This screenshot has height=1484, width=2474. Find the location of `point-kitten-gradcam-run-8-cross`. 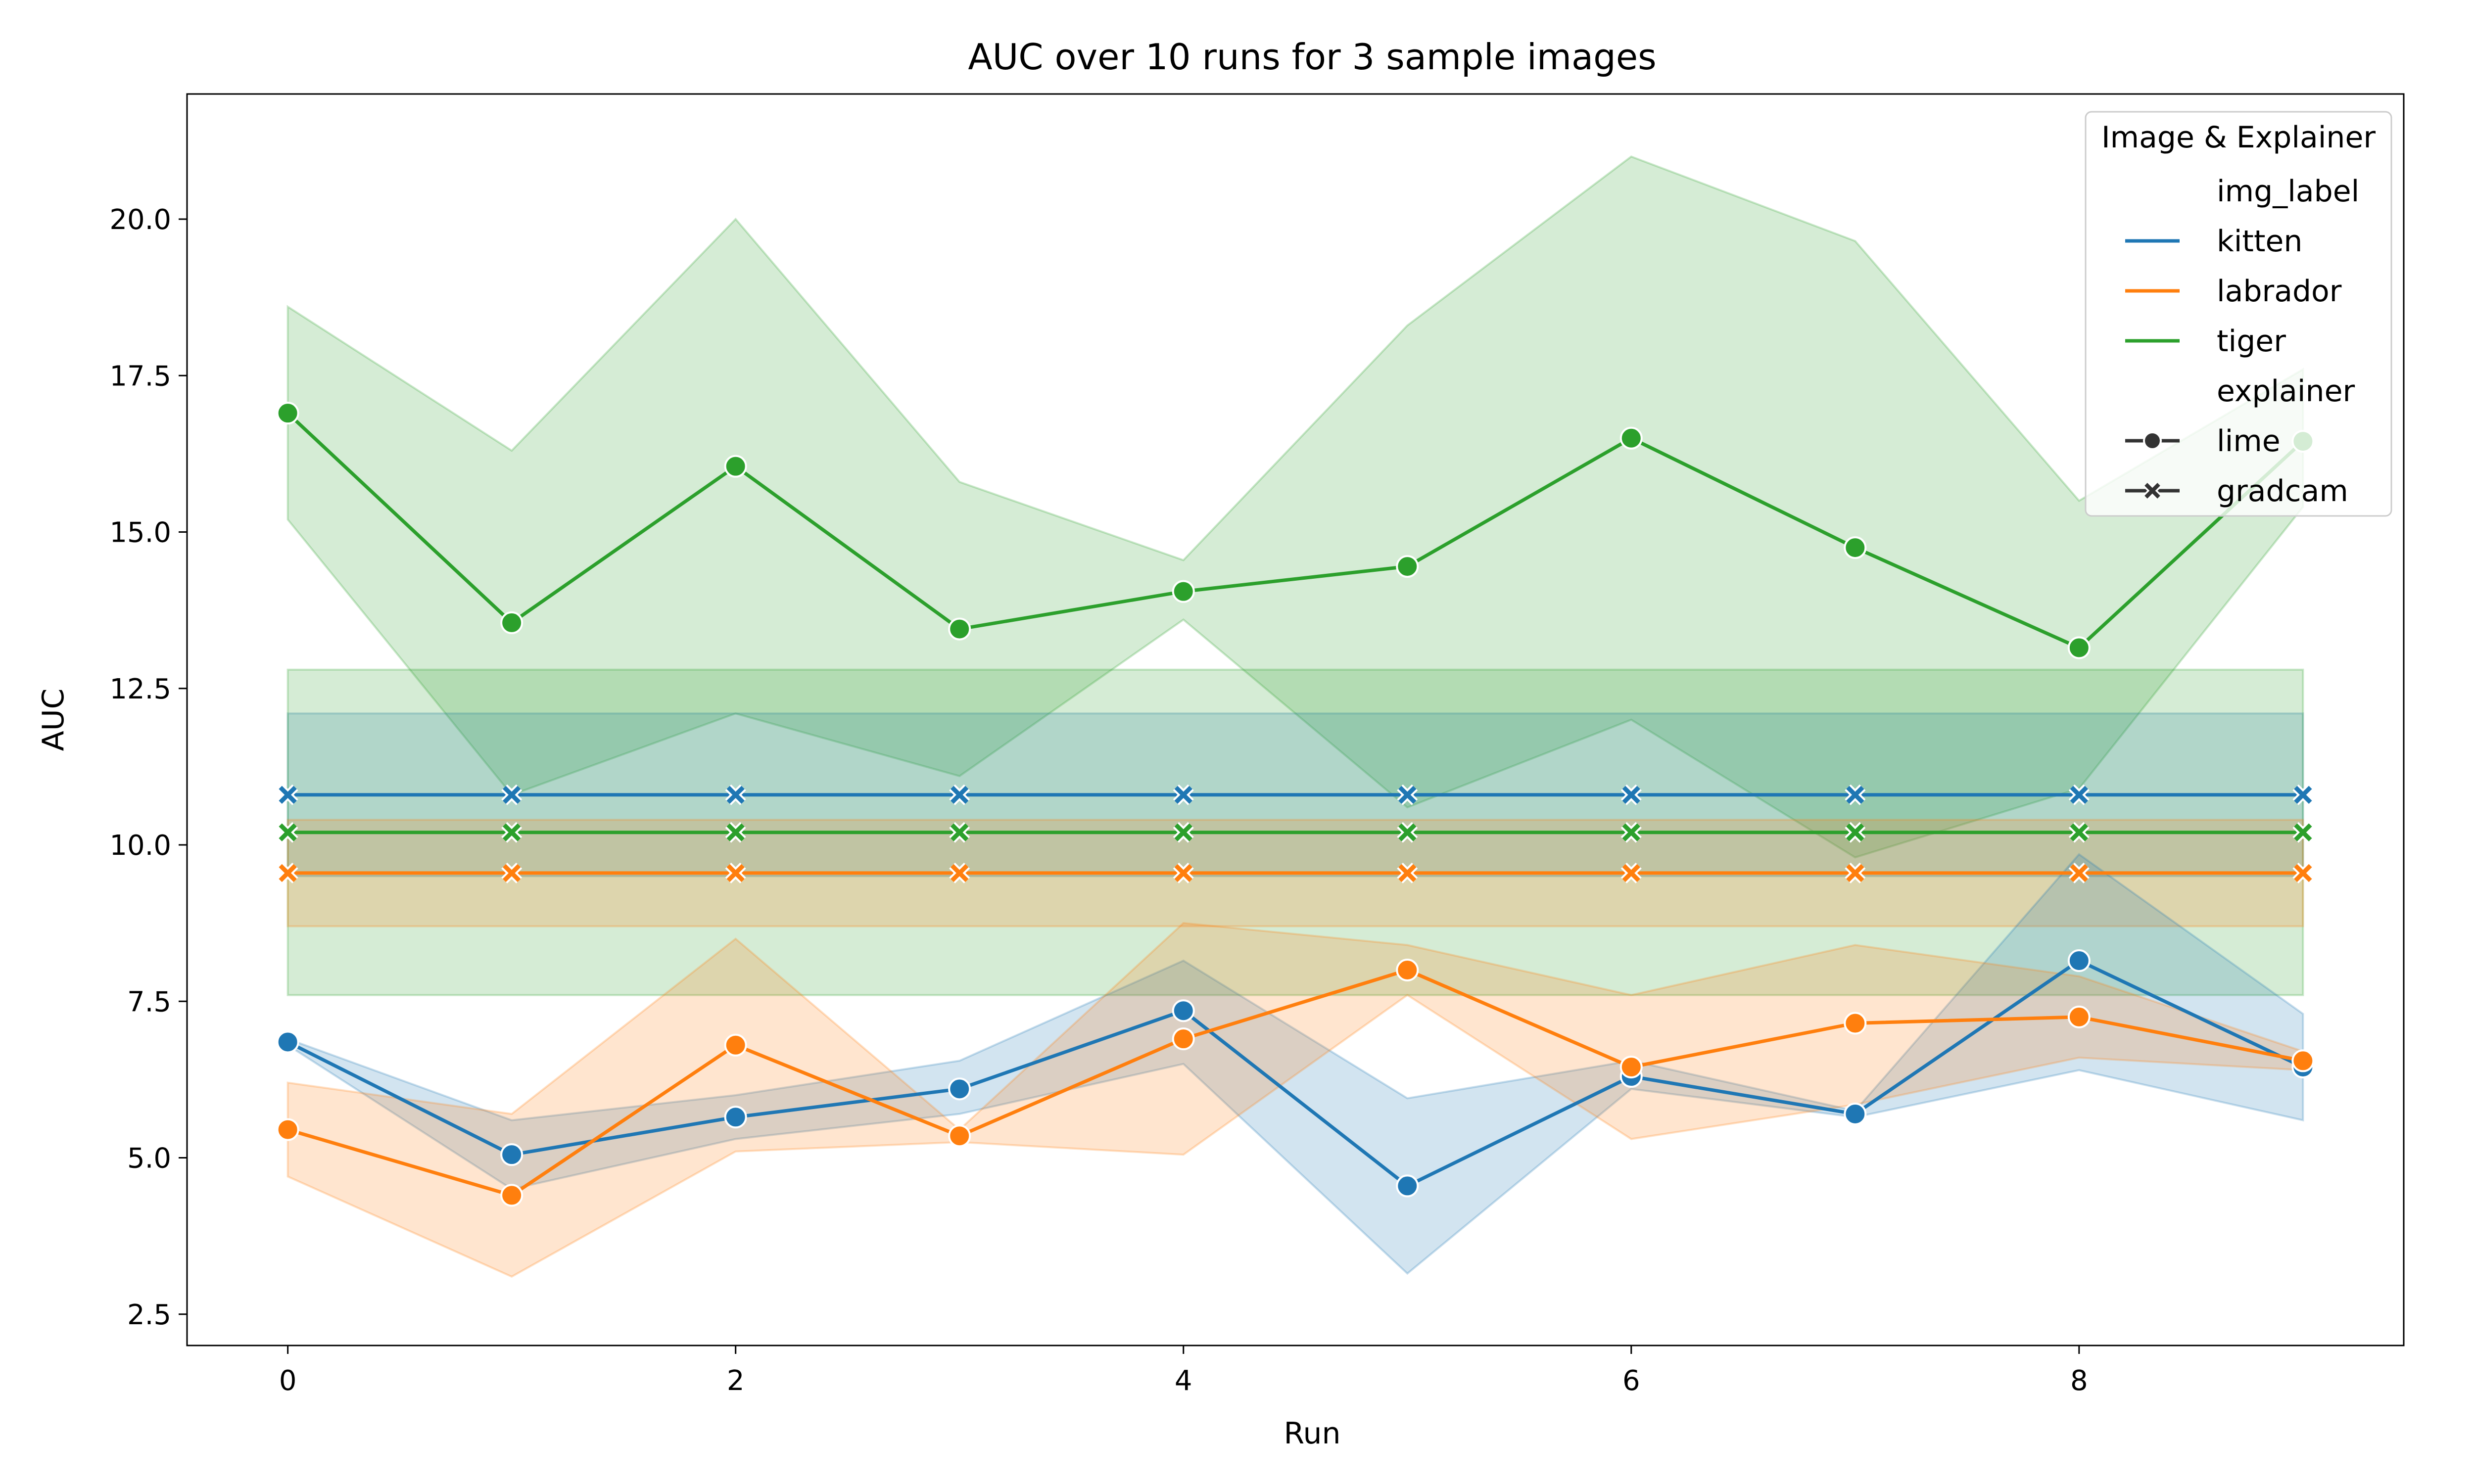

point-kitten-gradcam-run-8-cross is located at coordinates (2080, 795).